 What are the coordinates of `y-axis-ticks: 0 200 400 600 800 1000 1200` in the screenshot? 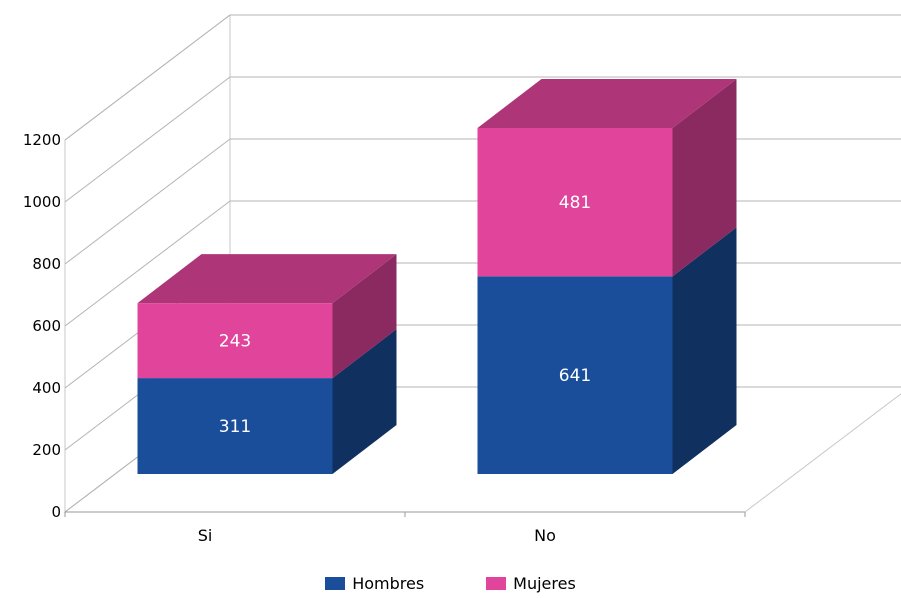 It's located at (42, 326).